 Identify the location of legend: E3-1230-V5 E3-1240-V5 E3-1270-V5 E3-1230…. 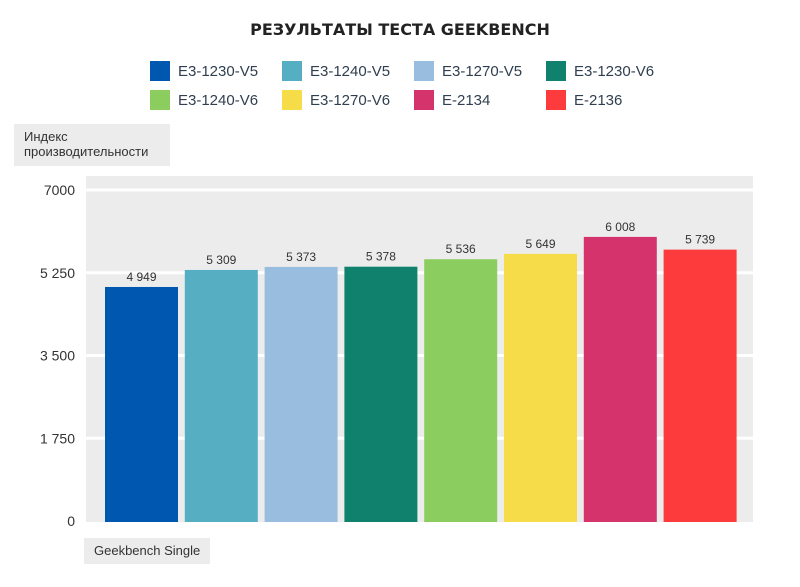
(450, 86).